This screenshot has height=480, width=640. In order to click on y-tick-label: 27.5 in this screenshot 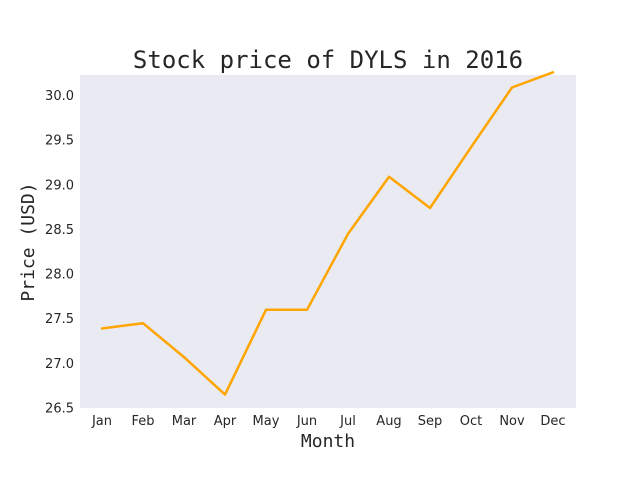, I will do `click(59, 319)`.